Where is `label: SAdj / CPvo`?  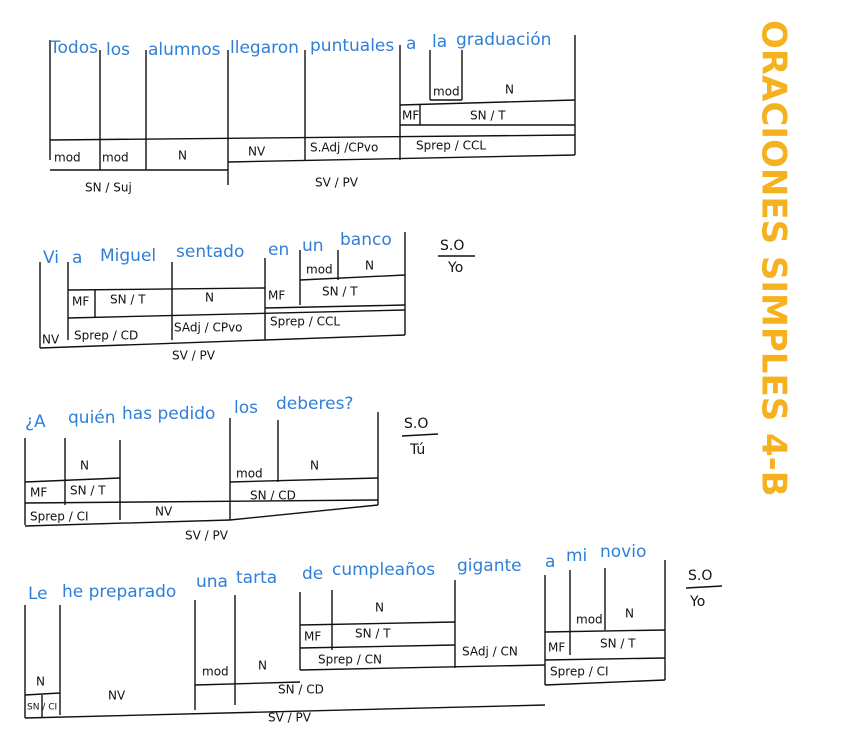
label: SAdj / CPvo is located at coordinates (208, 328).